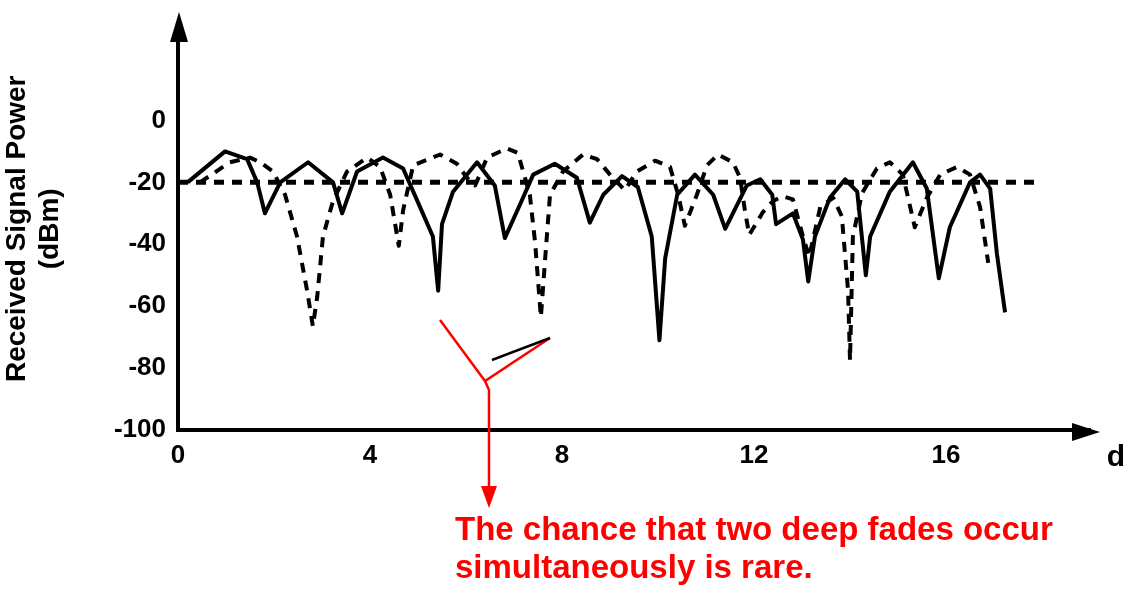 This screenshot has width=1132, height=591. I want to click on x-axis-title: d, so click(1116, 456).